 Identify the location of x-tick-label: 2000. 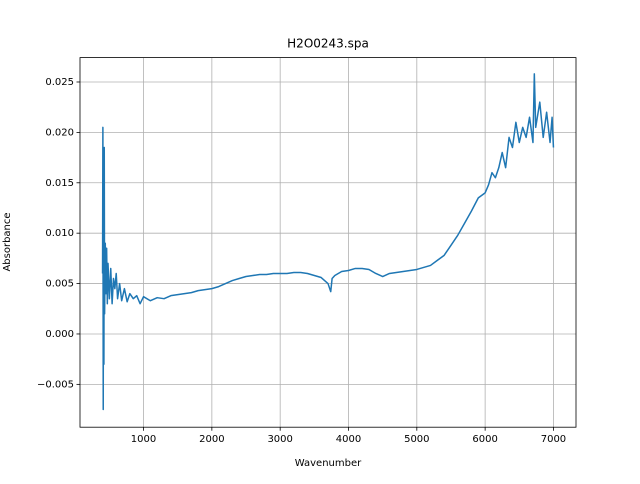
(211, 439).